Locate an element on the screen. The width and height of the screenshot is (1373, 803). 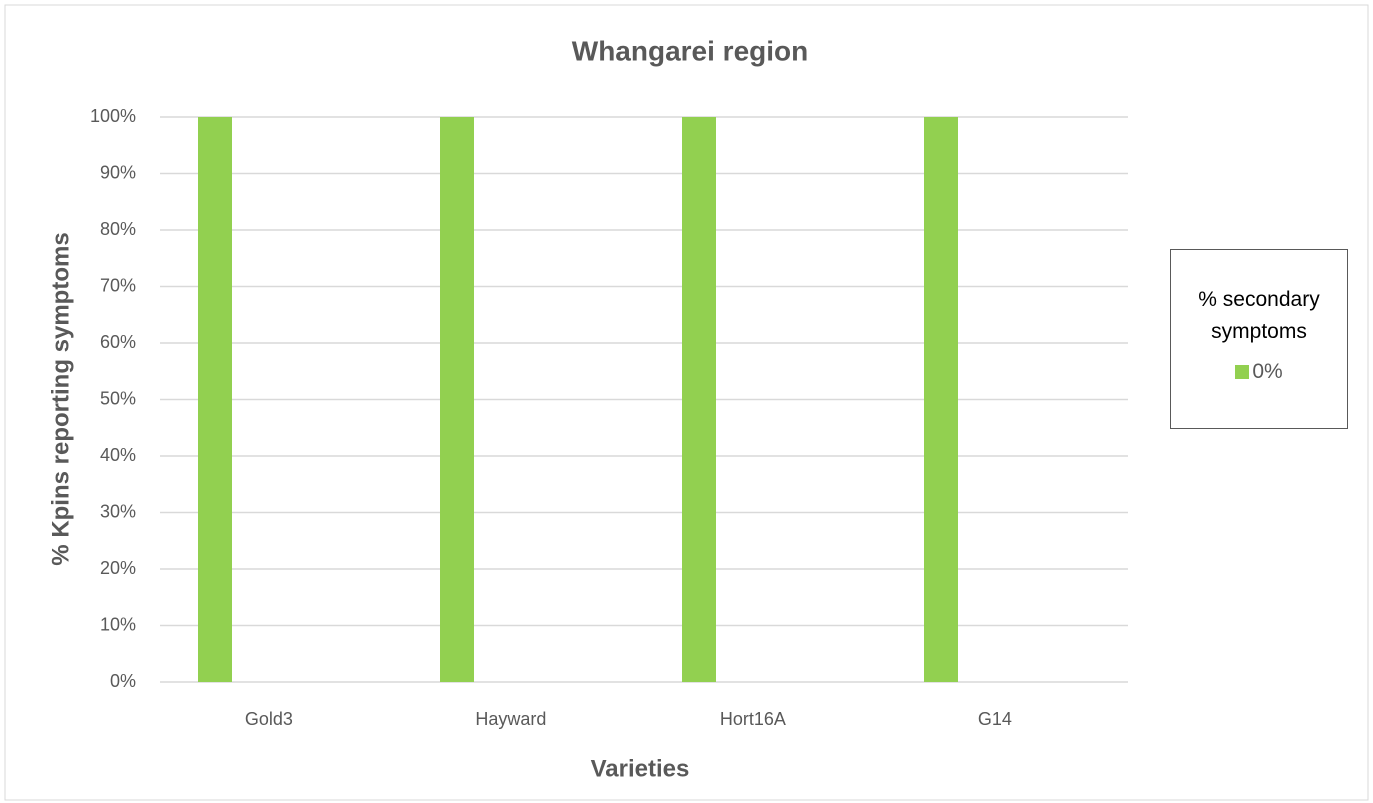
legend: % secondary symptoms 0% is located at coordinates (1259, 339).